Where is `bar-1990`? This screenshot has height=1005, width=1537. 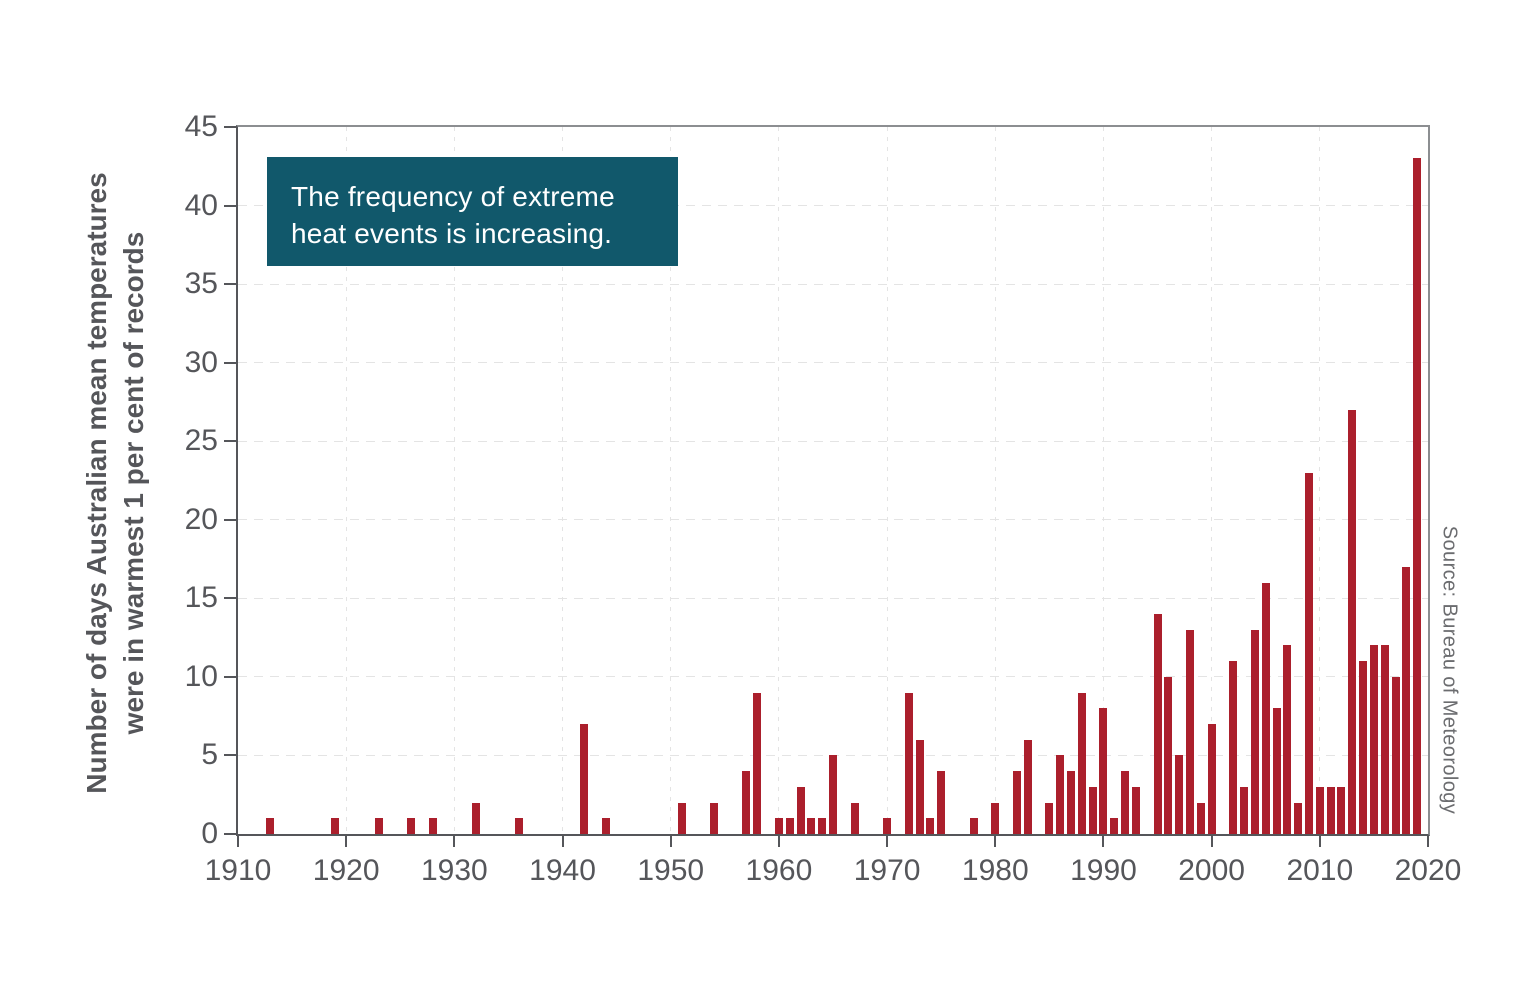 bar-1990 is located at coordinates (1103, 771).